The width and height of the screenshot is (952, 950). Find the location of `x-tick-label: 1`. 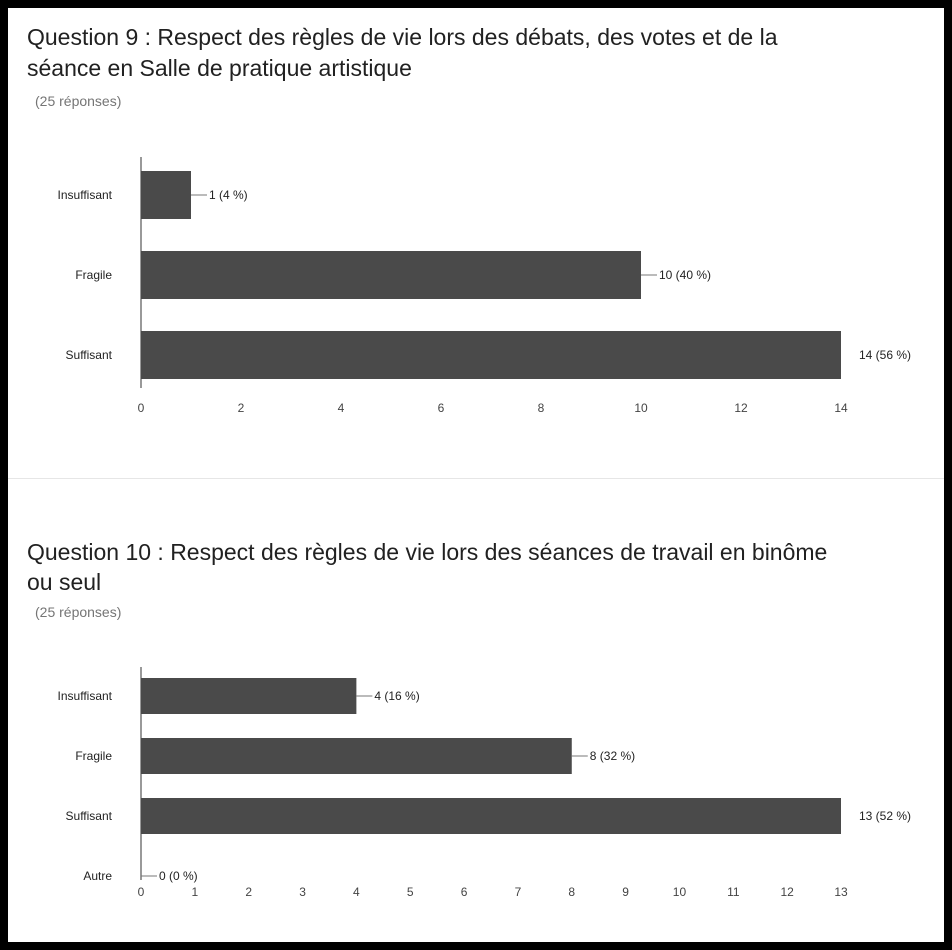

x-tick-label: 1 is located at coordinates (195, 892).